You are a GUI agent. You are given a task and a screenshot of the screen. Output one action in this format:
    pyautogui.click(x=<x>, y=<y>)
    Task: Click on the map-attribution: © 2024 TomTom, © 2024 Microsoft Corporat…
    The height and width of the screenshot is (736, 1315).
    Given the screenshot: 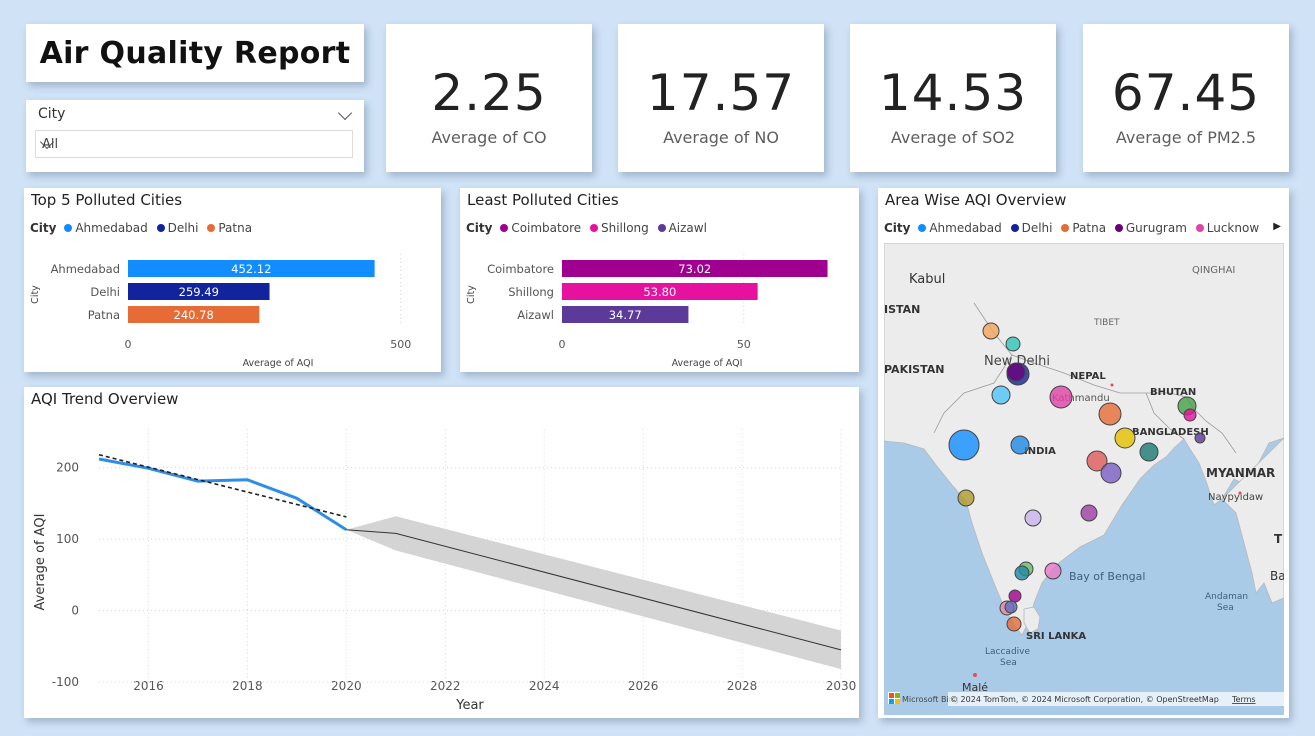 What is the action you would take?
    pyautogui.click(x=1084, y=699)
    